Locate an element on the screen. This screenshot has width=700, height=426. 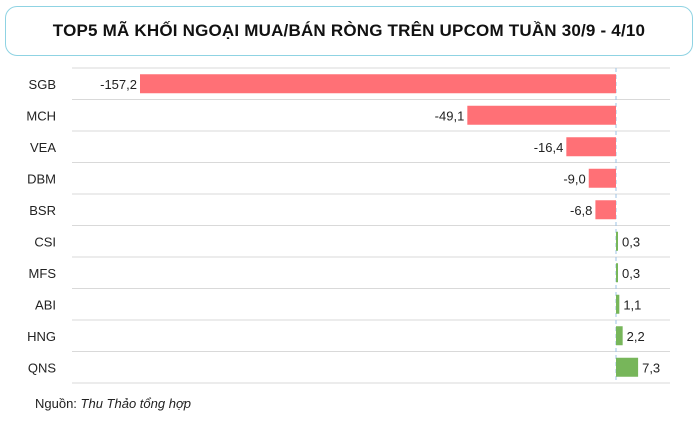
bar-dbm is located at coordinates (602, 178).